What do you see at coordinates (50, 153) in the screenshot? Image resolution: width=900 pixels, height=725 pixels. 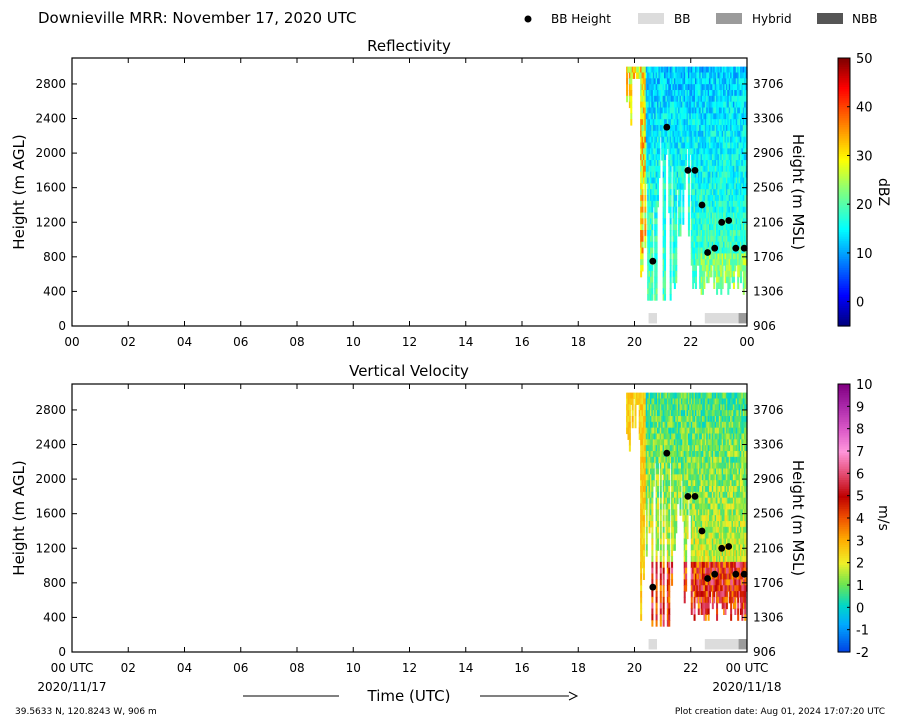 I see `y-tick-label: 2000` at bounding box center [50, 153].